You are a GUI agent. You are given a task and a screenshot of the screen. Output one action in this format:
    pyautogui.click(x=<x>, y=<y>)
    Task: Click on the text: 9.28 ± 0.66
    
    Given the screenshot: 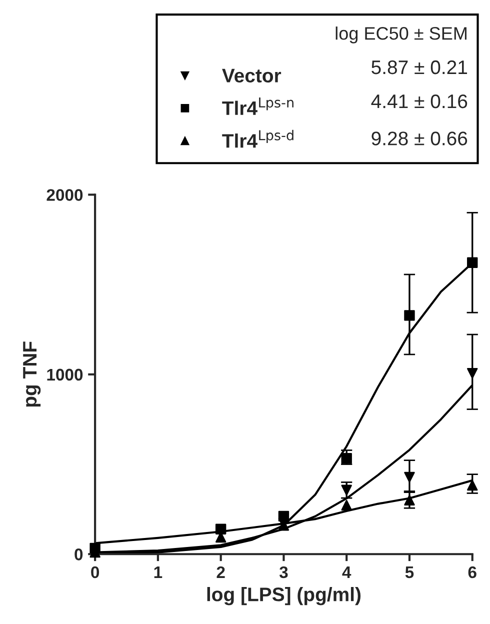 What is the action you would take?
    pyautogui.click(x=420, y=139)
    